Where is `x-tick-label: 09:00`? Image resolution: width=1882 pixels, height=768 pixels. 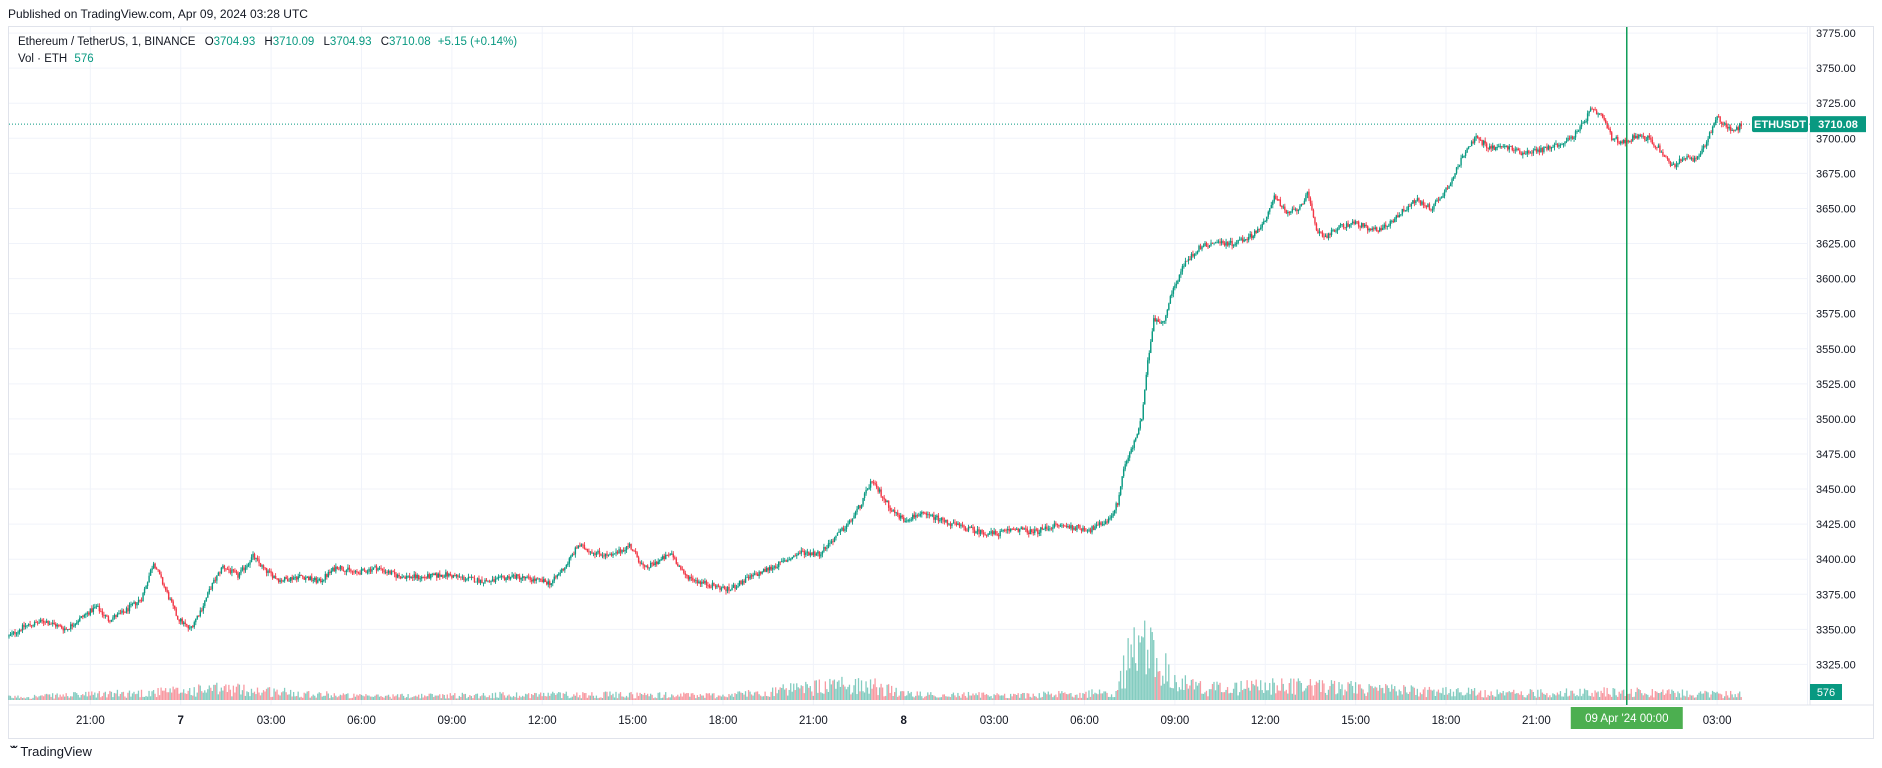
x-tick-label: 09:00 is located at coordinates (1174, 721).